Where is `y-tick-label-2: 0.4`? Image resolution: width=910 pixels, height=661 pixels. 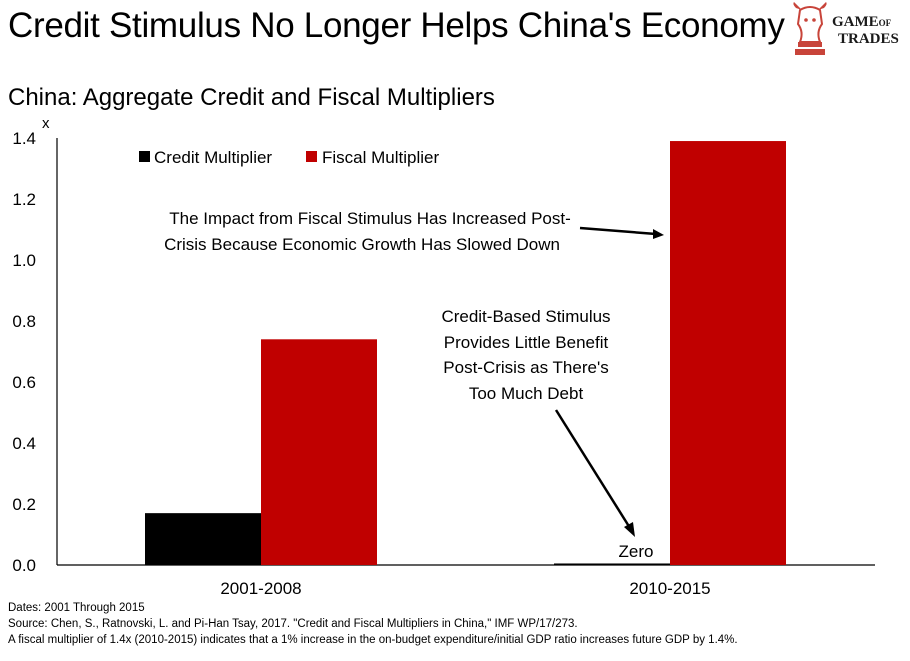
y-tick-label-2: 0.4 is located at coordinates (24, 443).